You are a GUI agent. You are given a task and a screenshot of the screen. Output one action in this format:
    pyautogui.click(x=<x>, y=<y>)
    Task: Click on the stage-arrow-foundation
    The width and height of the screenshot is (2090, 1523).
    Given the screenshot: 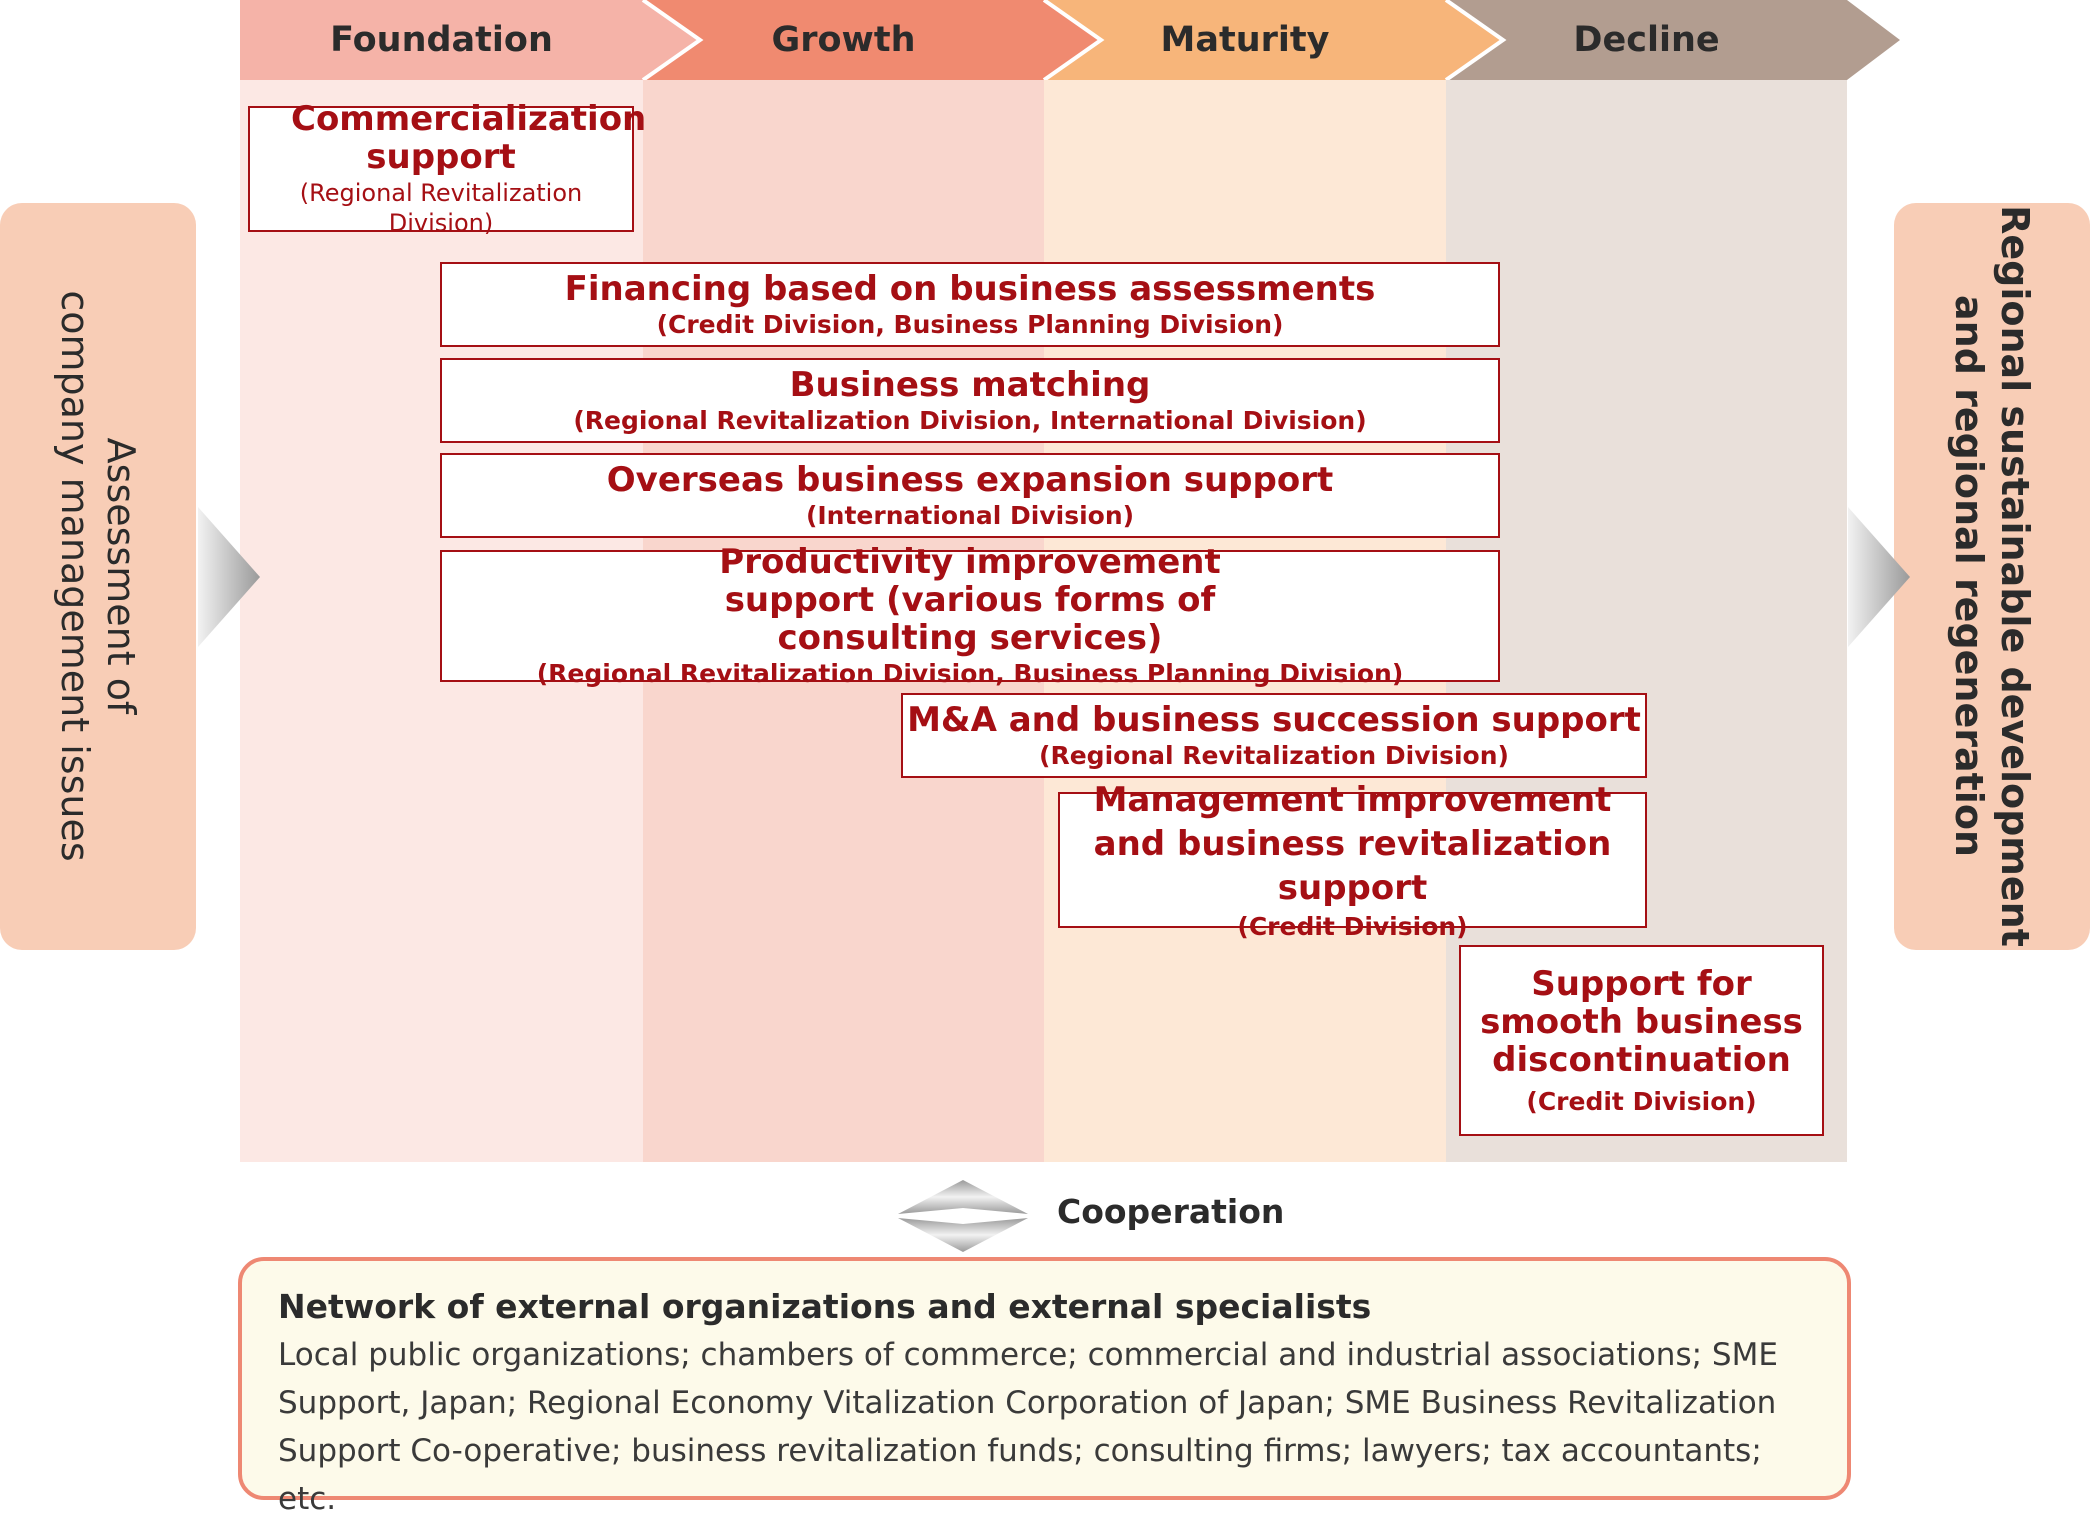 What is the action you would take?
    pyautogui.click(x=470, y=40)
    